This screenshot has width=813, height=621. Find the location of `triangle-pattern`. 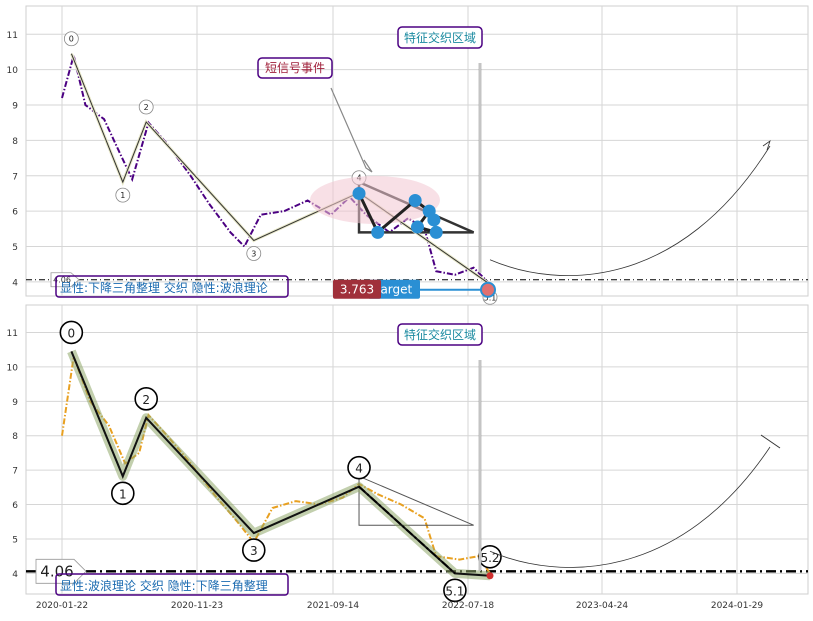

triangle-pattern is located at coordinates (416, 500).